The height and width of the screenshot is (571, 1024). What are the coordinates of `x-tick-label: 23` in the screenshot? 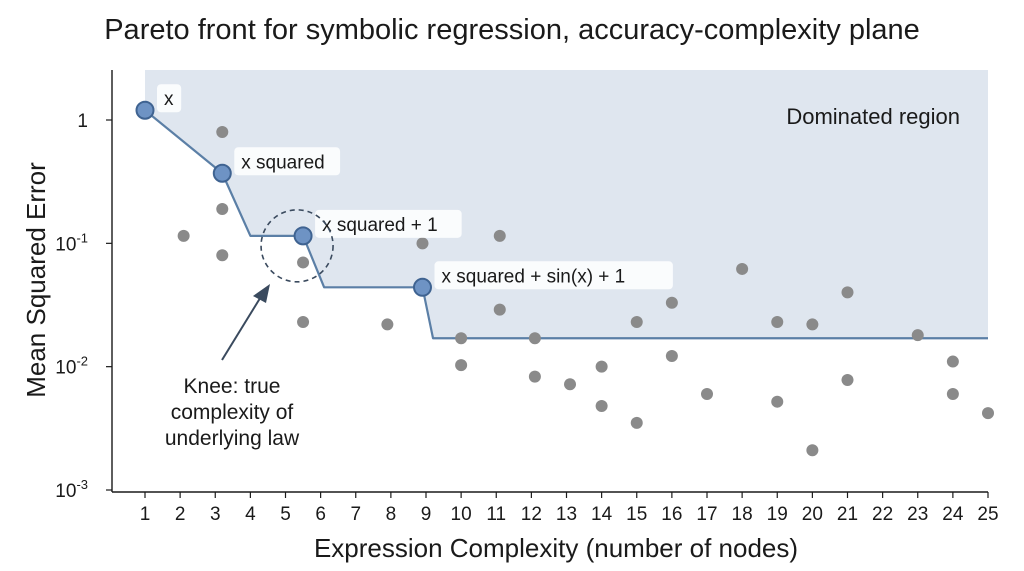 It's located at (917, 514).